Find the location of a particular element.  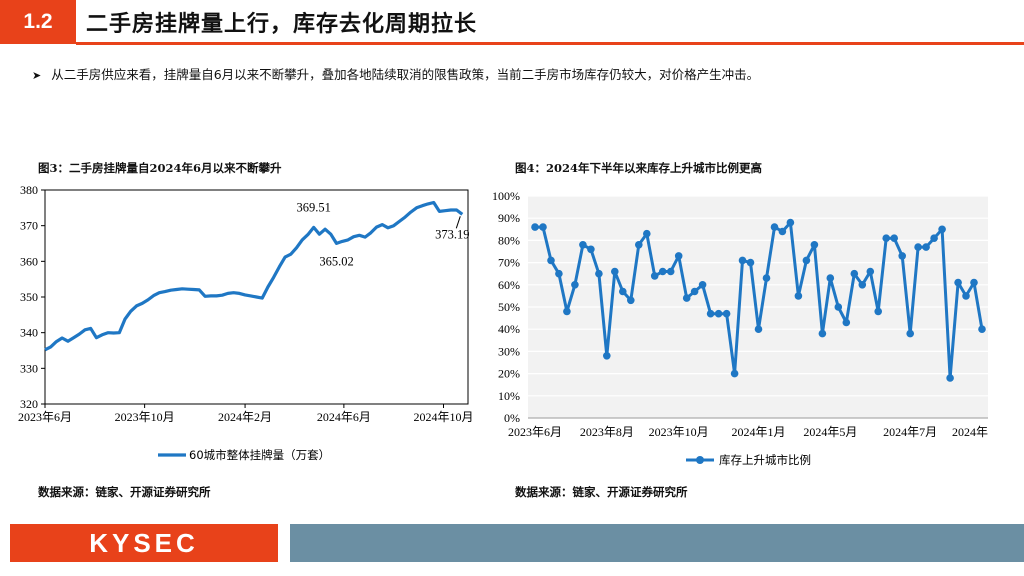

x-tick-label: 2024年7月 is located at coordinates (910, 432).